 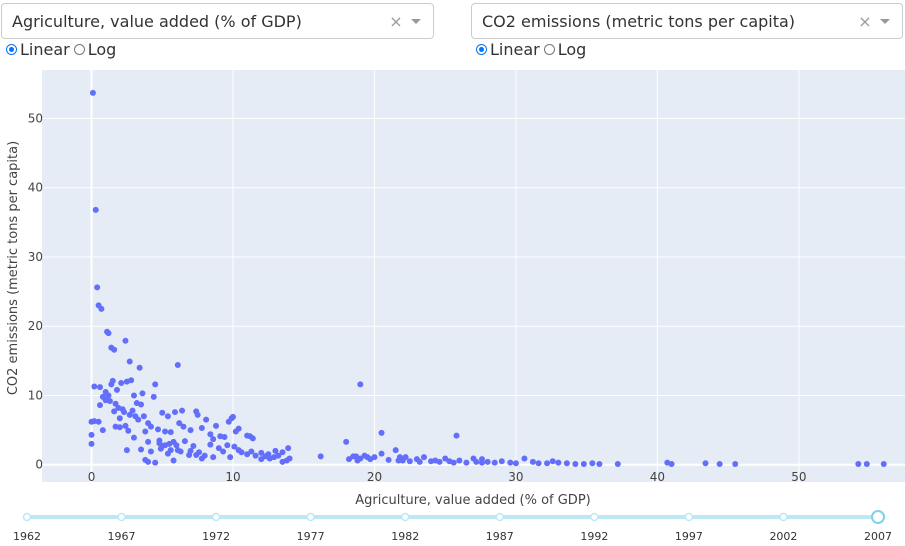 I want to click on x-log-radio-icon, so click(x=79, y=49).